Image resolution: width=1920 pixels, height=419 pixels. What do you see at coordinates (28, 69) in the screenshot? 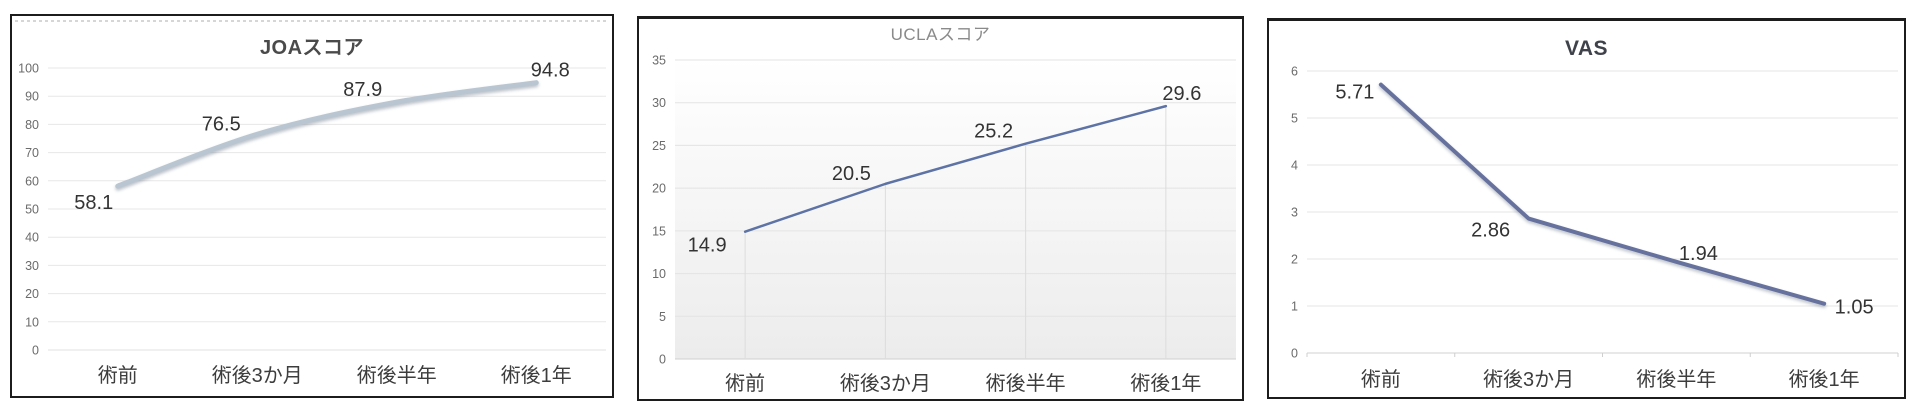
I see `y-tick-label: 100` at bounding box center [28, 69].